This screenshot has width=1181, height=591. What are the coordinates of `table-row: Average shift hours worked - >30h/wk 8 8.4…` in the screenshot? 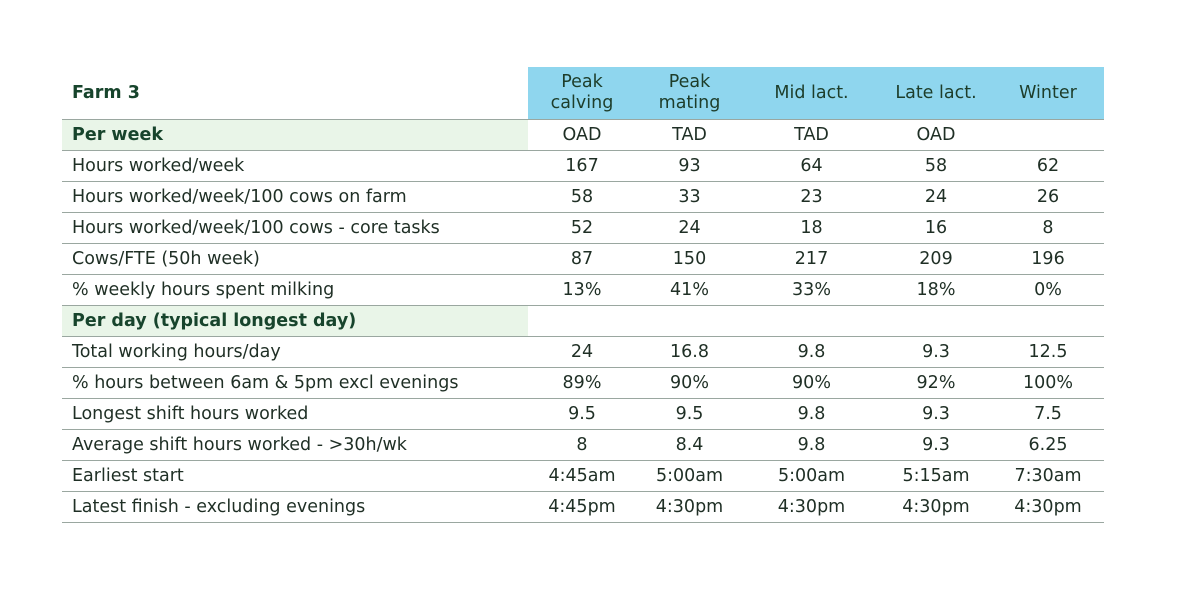 It's located at (583, 445).